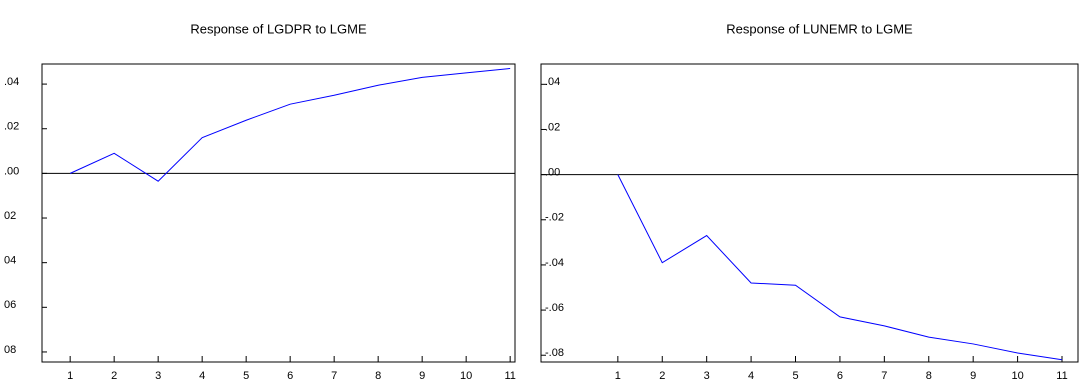  Describe the element at coordinates (10, 350) in the screenshot. I see `y-tick-label: 08` at that location.